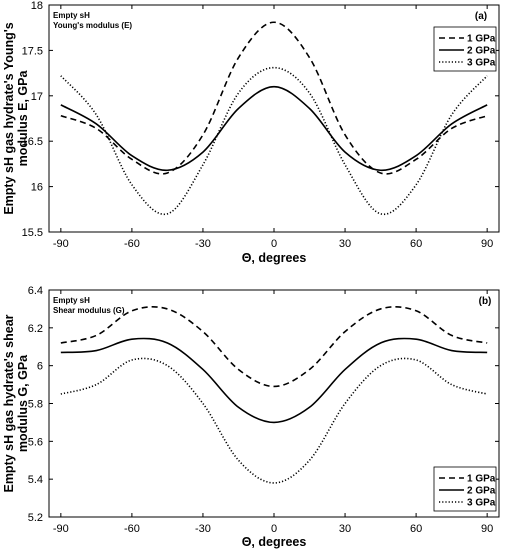 The width and height of the screenshot is (506, 550). What do you see at coordinates (481, 63) in the screenshot?
I see `legend-a-label-3: 3 GPa` at bounding box center [481, 63].